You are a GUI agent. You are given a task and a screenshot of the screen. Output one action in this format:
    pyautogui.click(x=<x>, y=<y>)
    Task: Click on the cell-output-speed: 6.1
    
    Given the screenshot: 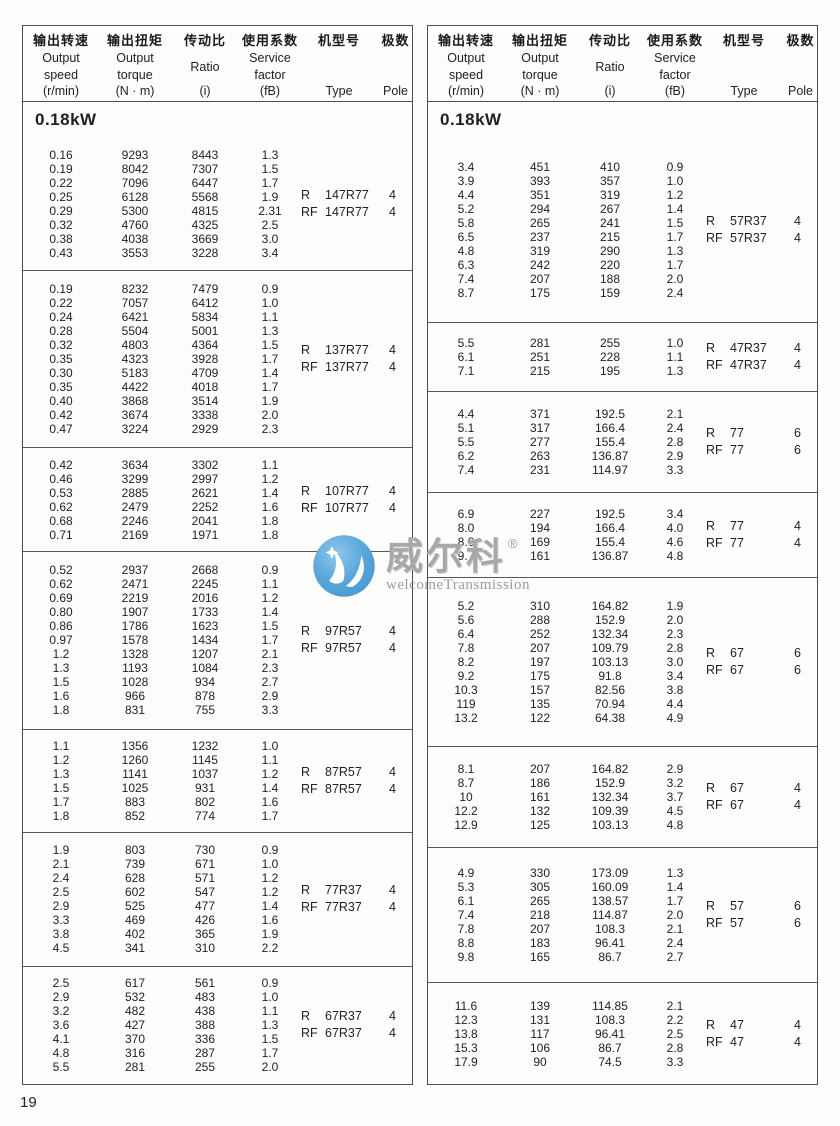 What is the action you would take?
    pyautogui.click(x=466, y=356)
    